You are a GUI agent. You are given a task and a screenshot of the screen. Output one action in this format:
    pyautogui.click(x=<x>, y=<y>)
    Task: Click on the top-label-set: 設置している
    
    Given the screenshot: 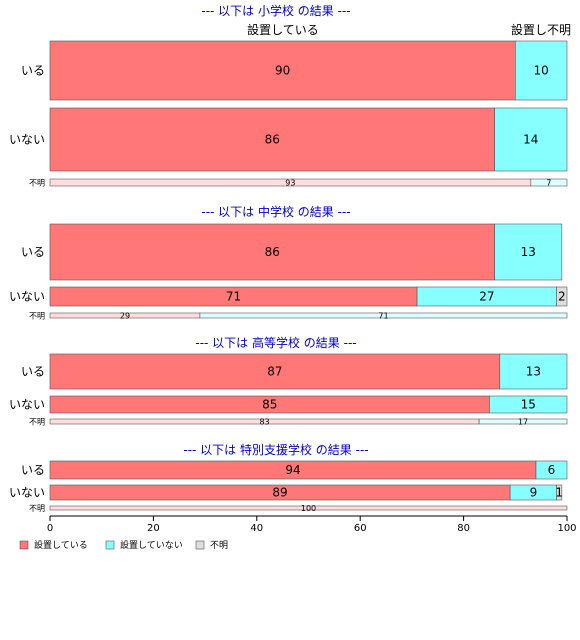 What is the action you would take?
    pyautogui.click(x=283, y=29)
    